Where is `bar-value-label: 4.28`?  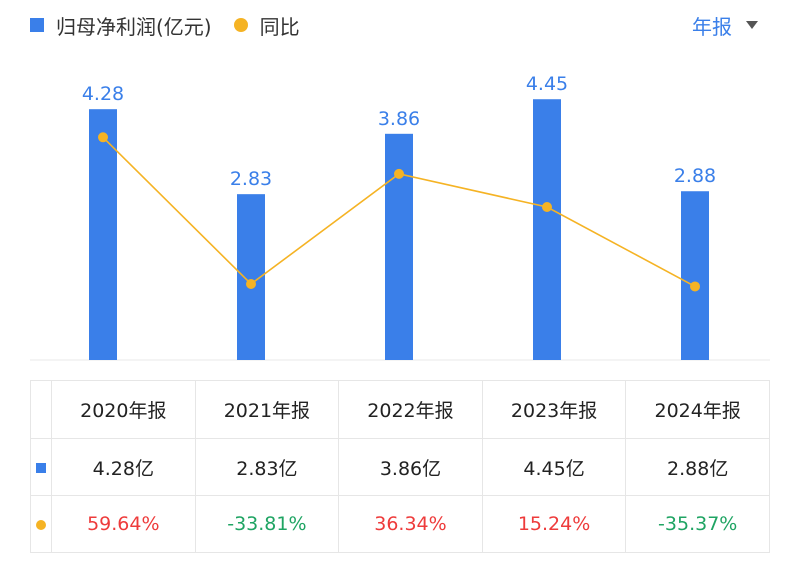 bar-value-label: 4.28 is located at coordinates (103, 94).